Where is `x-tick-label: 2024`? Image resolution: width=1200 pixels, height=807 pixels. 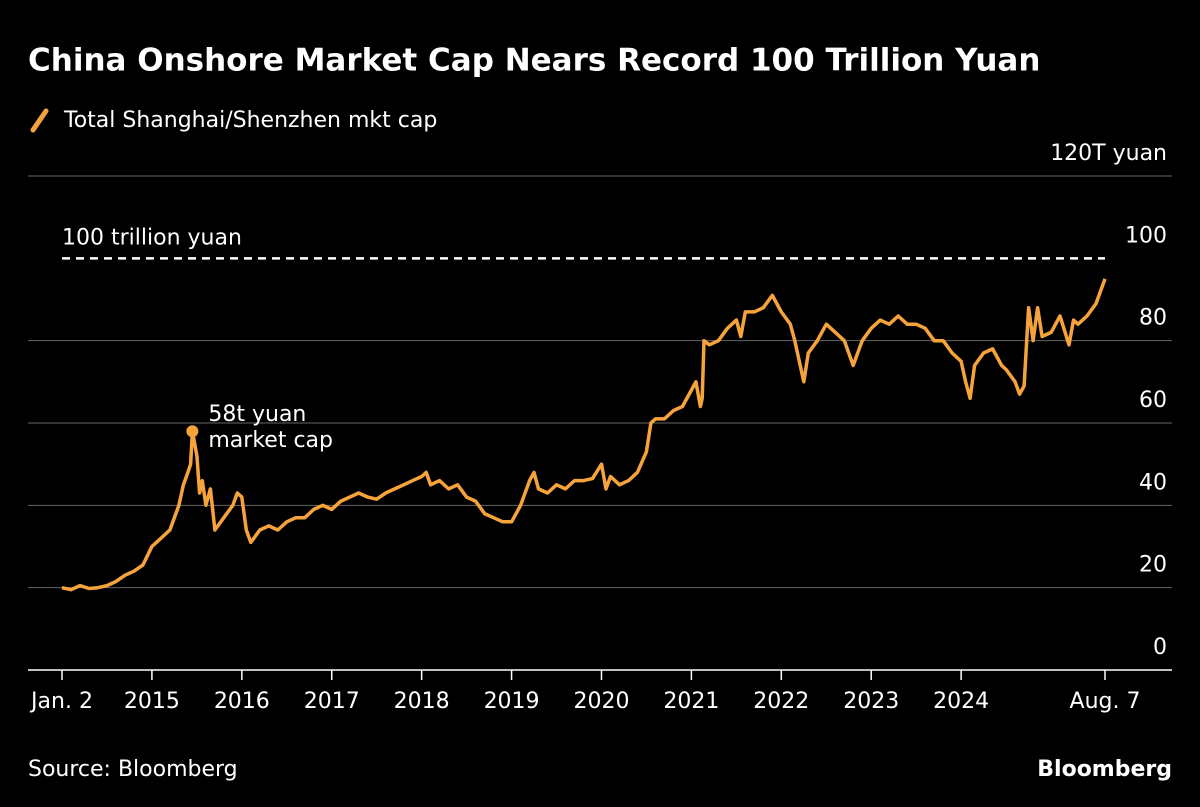
x-tick-label: 2024 is located at coordinates (961, 701).